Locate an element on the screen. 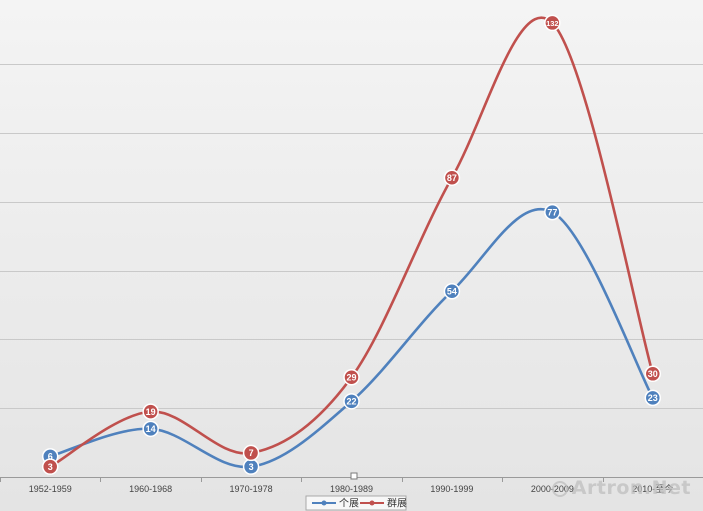  data-label: 30 is located at coordinates (653, 374).